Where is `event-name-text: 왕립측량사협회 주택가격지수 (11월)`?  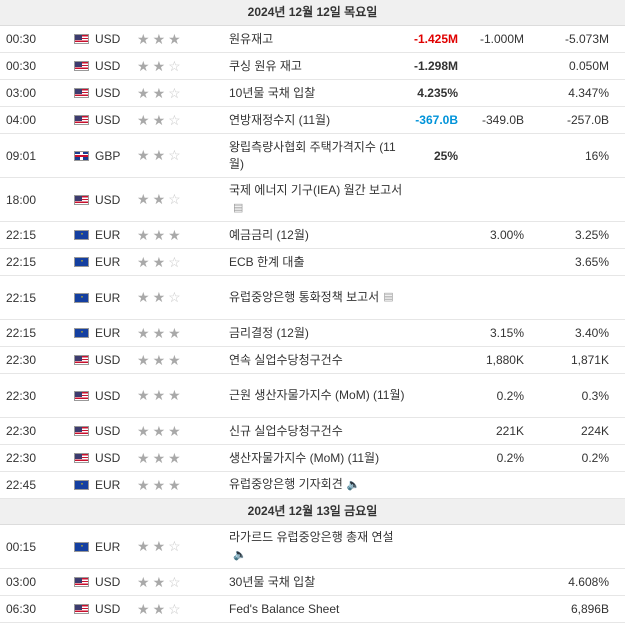
event-name-text: 왕립측량사협회 주택가격지수 (11월) is located at coordinates (312, 155).